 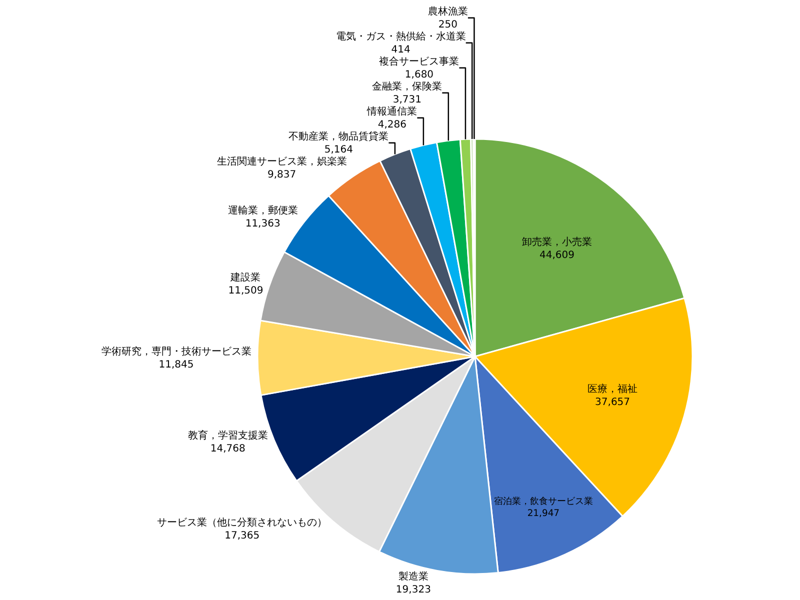 What do you see at coordinates (407, 100) in the screenshot?
I see `data-label: 3,731` at bounding box center [407, 100].